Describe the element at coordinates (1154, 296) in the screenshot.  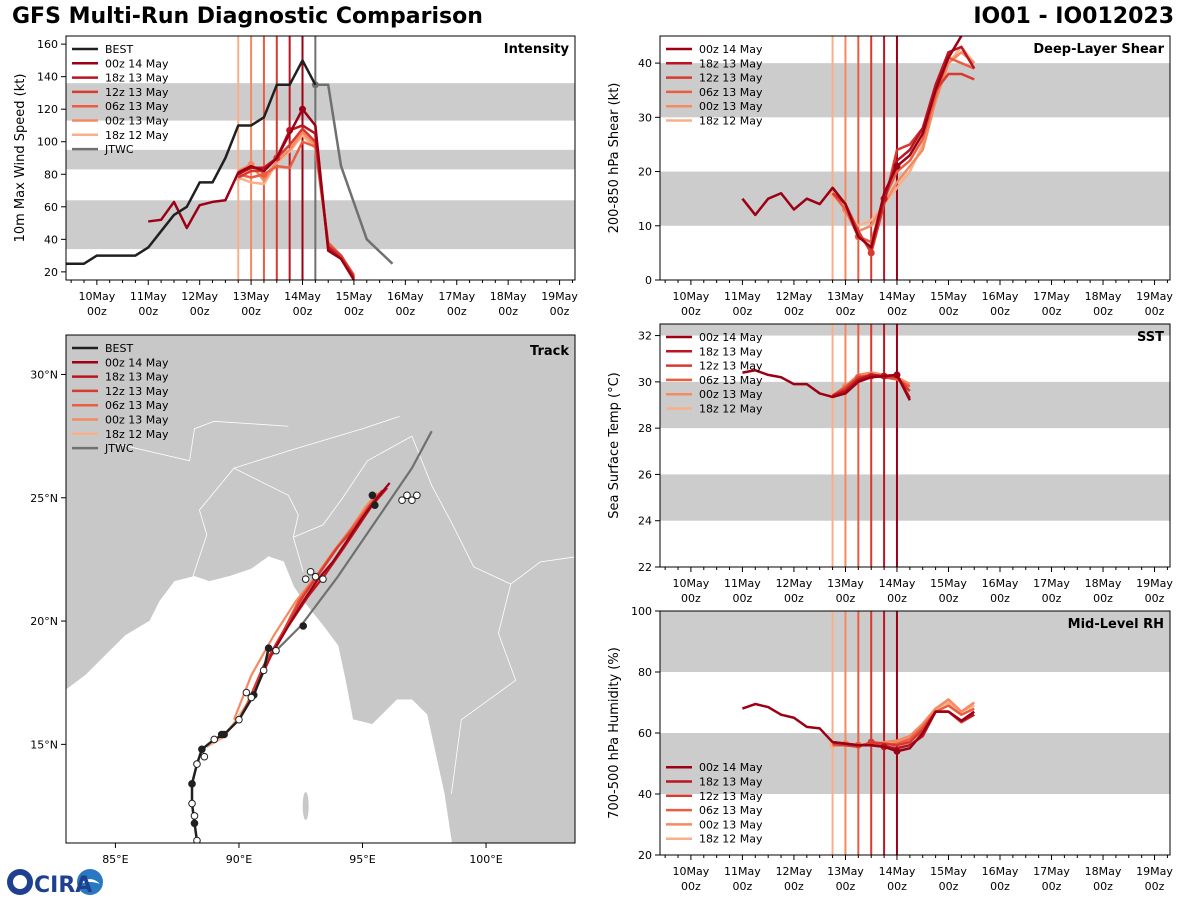
I see `shear-xtick-label: 19May` at that location.